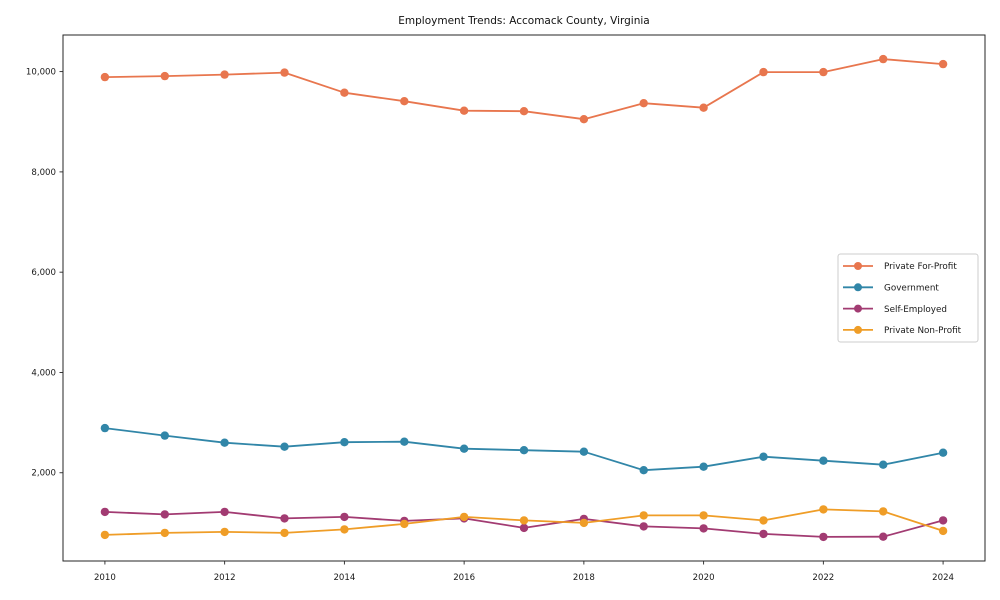  I want to click on legend-box, so click(908, 298).